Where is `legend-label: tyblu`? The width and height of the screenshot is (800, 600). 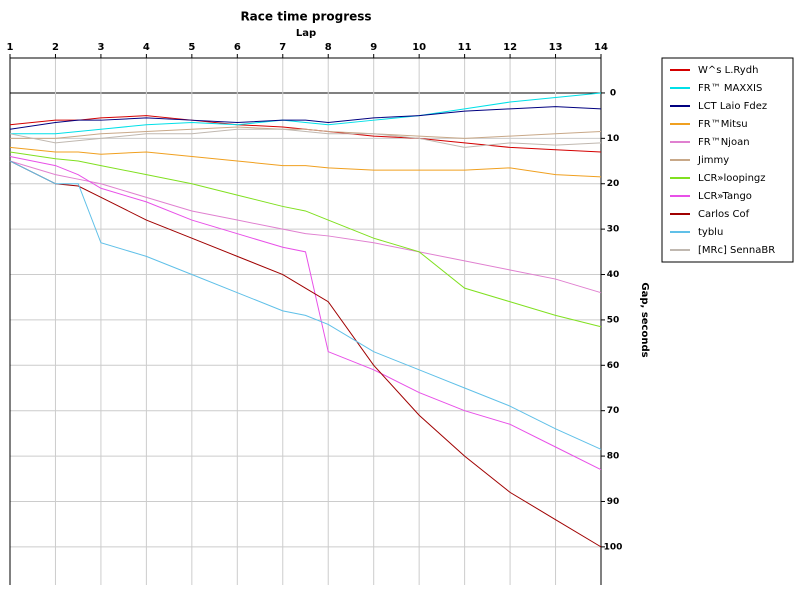
legend-label: tyblu is located at coordinates (710, 232).